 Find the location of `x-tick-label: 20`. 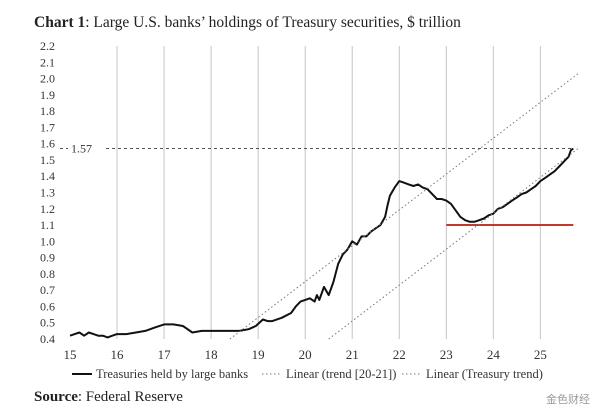

x-tick-label: 20 is located at coordinates (305, 354).